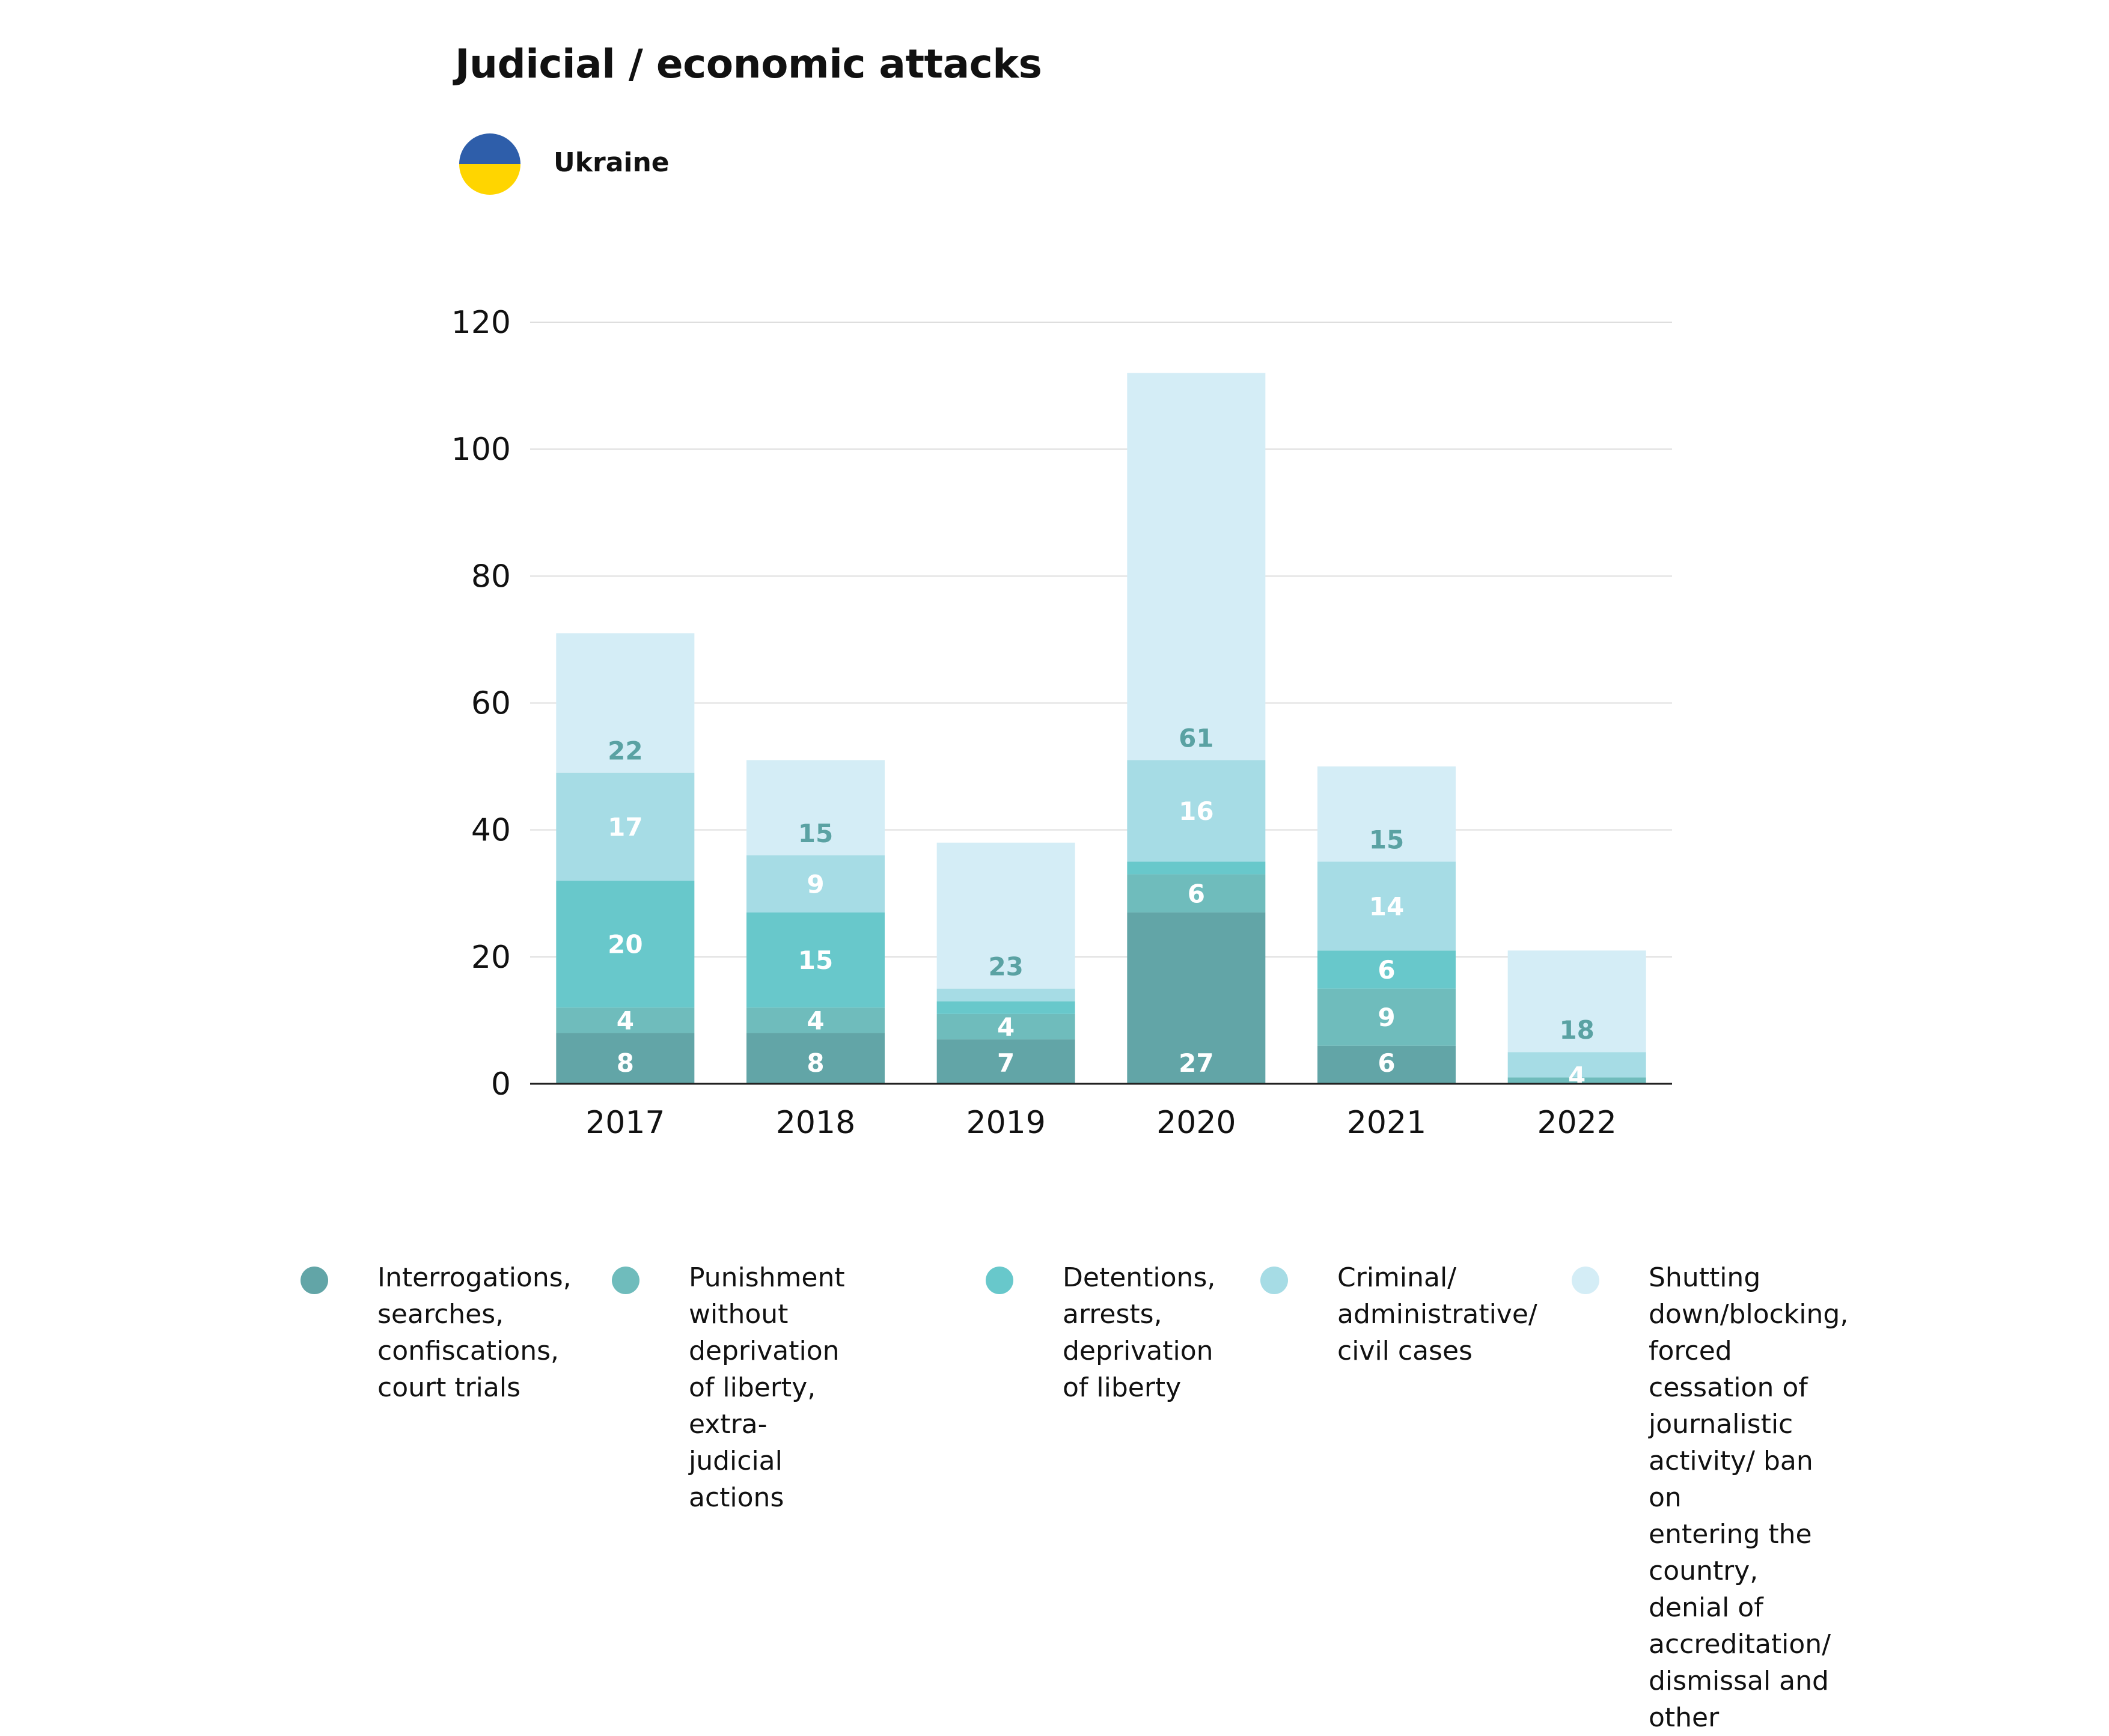  I want to click on y-tick-label: 0, so click(501, 1084).